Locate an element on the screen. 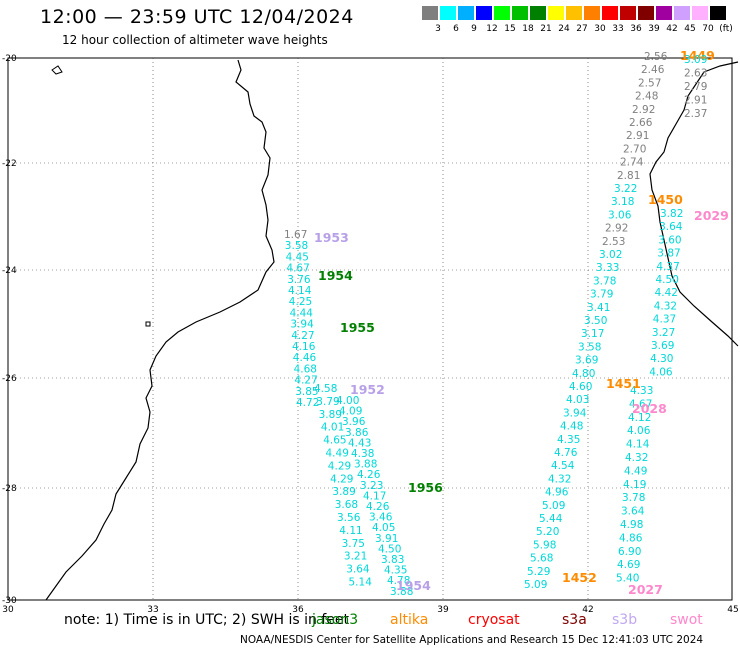 Image resolution: width=740 pixels, height=650 pixels. wave-height-value: 3.76 is located at coordinates (299, 280).